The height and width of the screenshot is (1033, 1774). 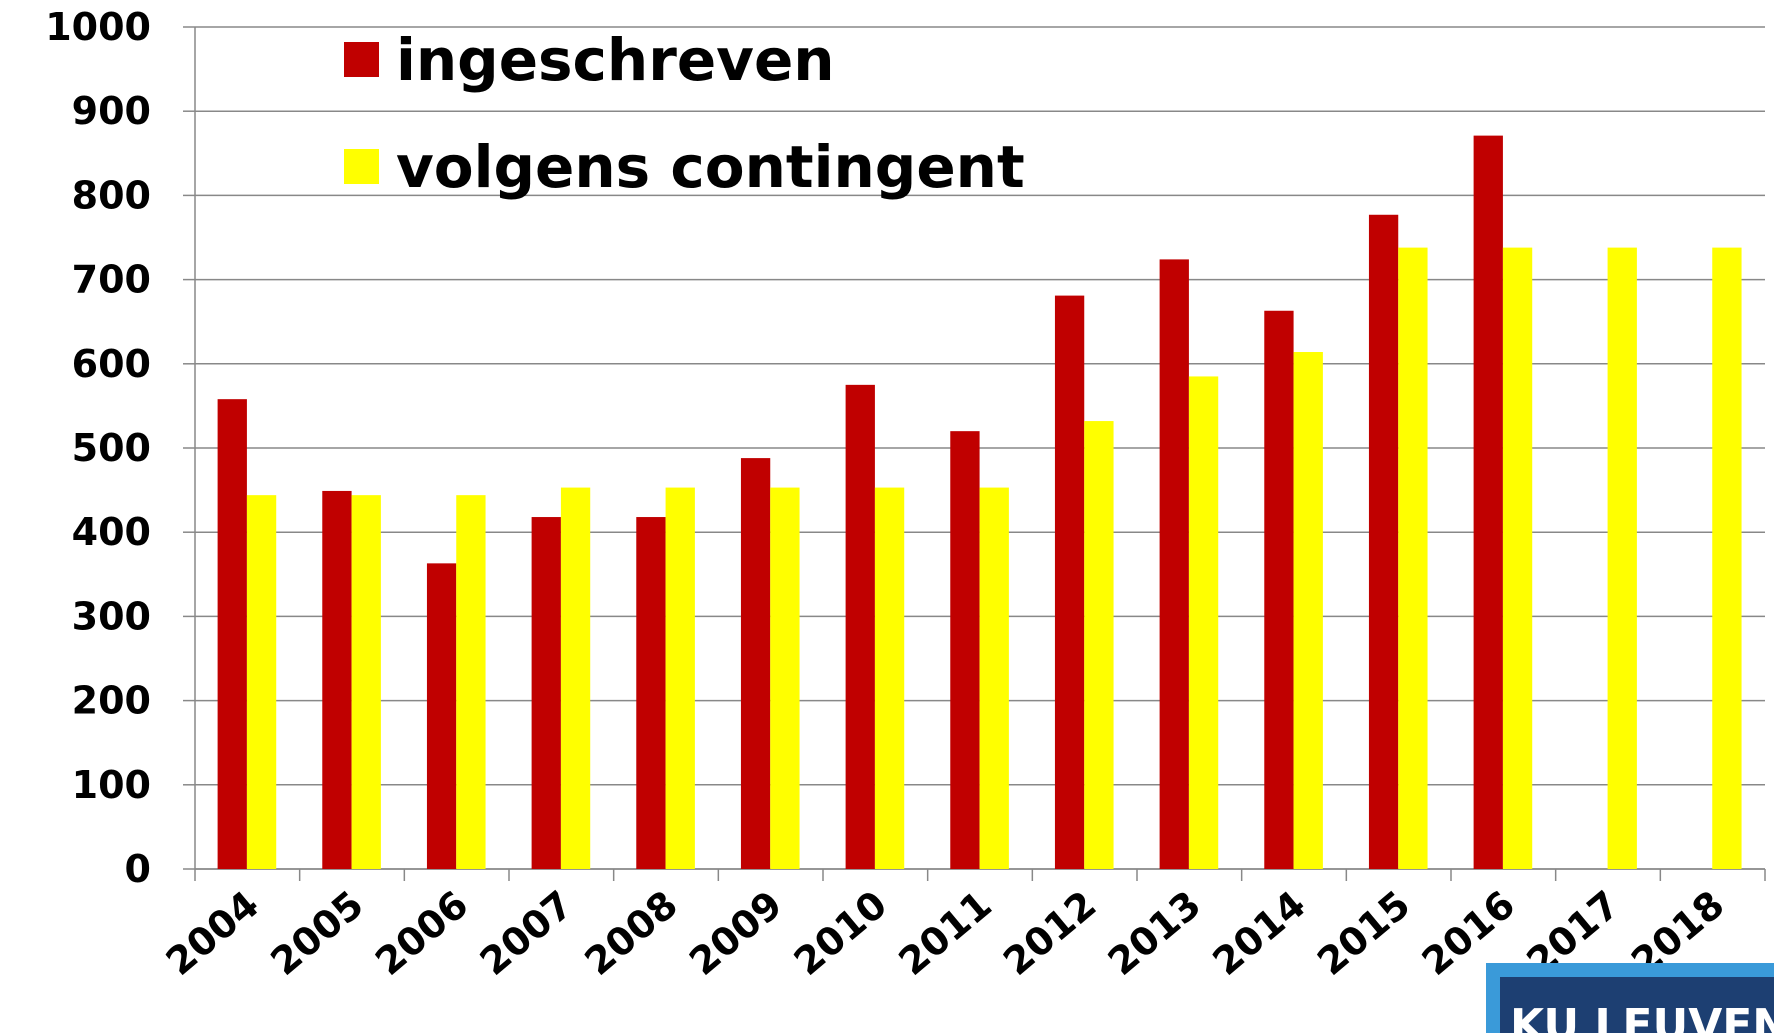 I want to click on y-tick-label: 0, so click(x=138, y=869).